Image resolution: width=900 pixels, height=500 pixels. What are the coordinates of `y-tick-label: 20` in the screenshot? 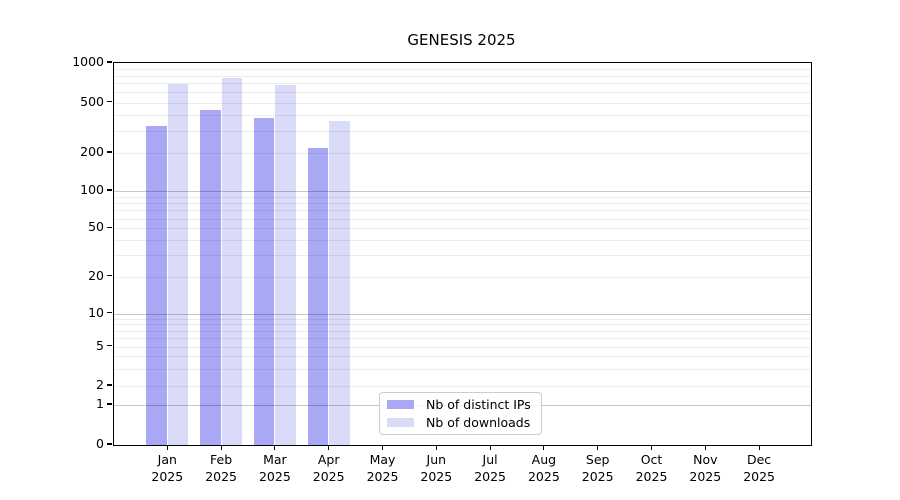 It's located at (96, 275).